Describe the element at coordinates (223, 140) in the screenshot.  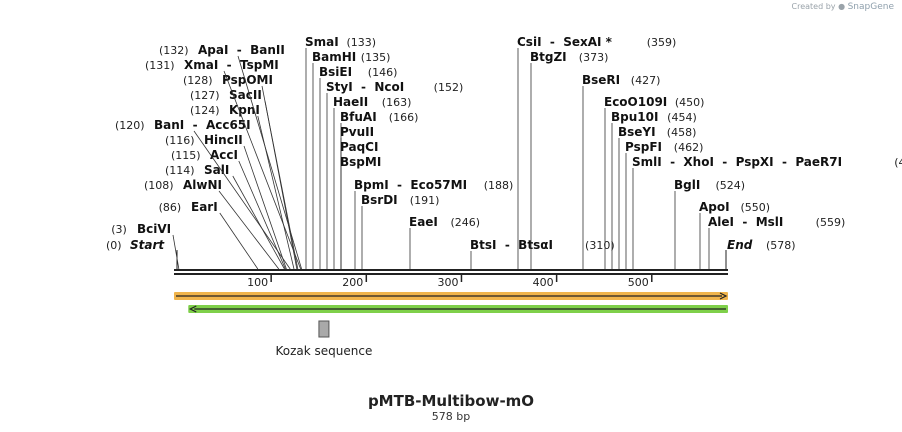
I see `site-label: HincII` at that location.